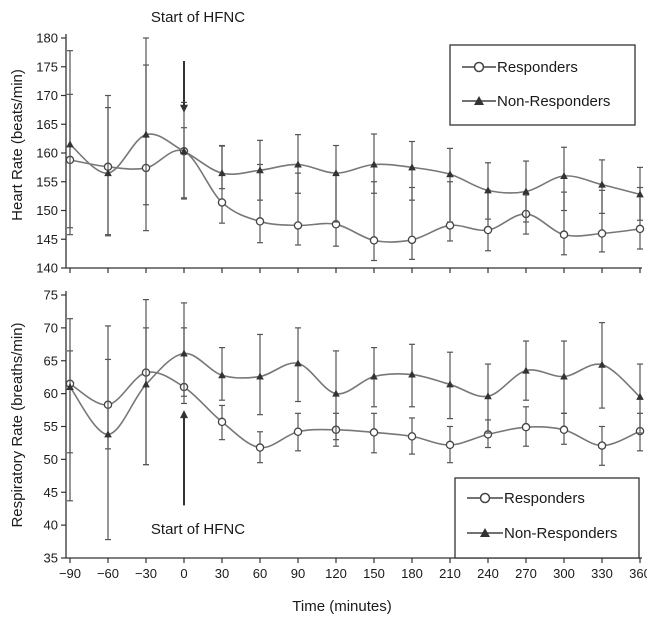  Describe the element at coordinates (355, 410) in the screenshot. I see `respiratory-rate-responders-line` at that location.